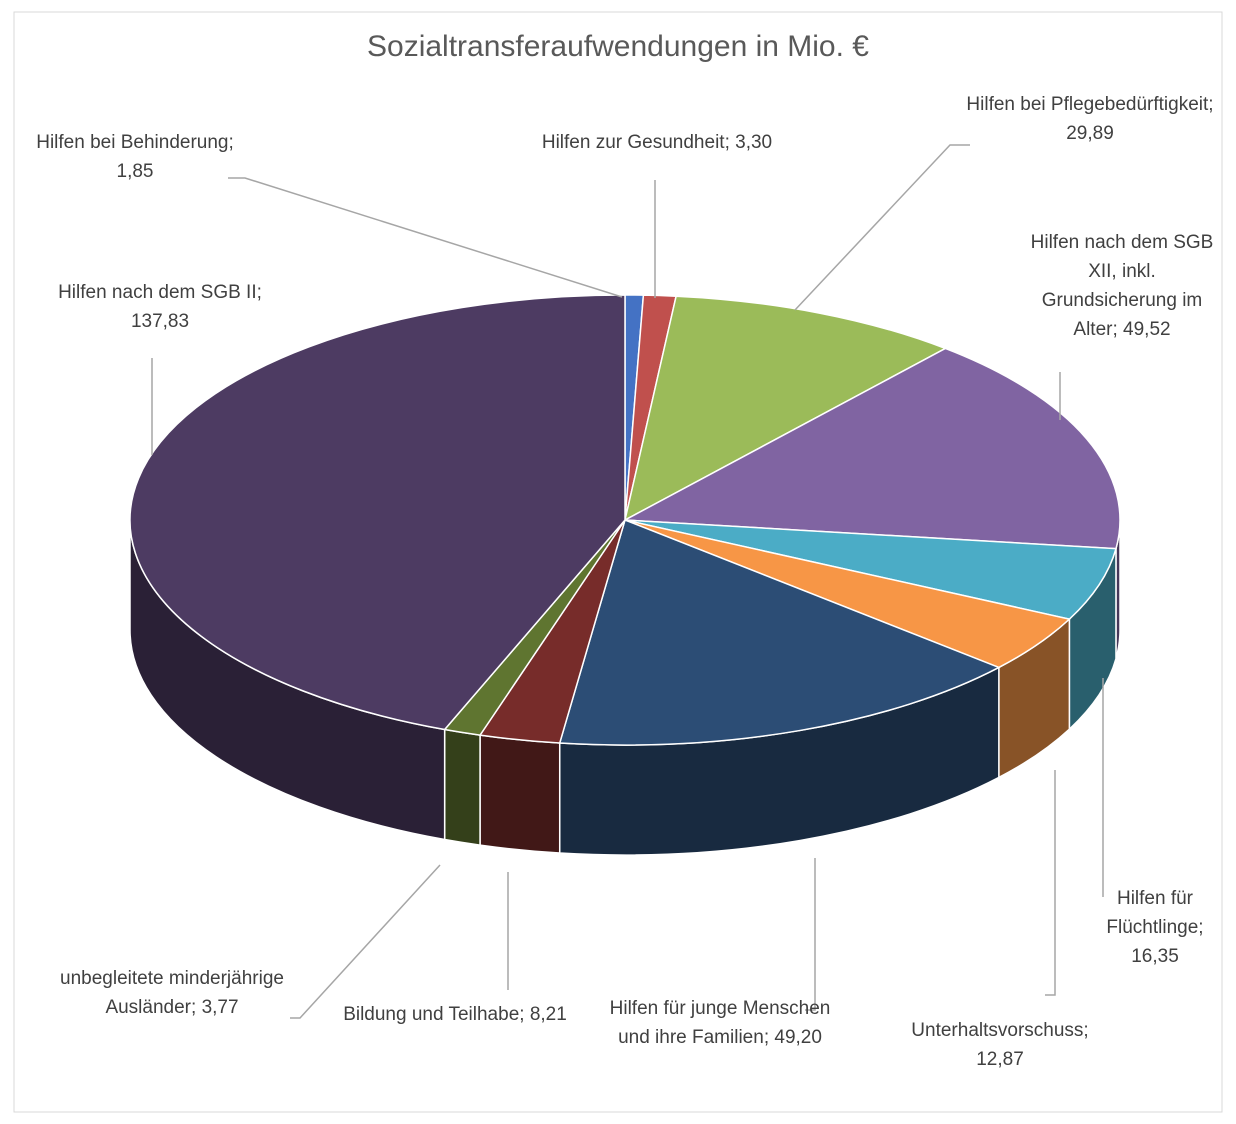 This screenshot has width=1236, height=1124. What do you see at coordinates (1155, 956) in the screenshot?
I see `label-value: 16,35` at bounding box center [1155, 956].